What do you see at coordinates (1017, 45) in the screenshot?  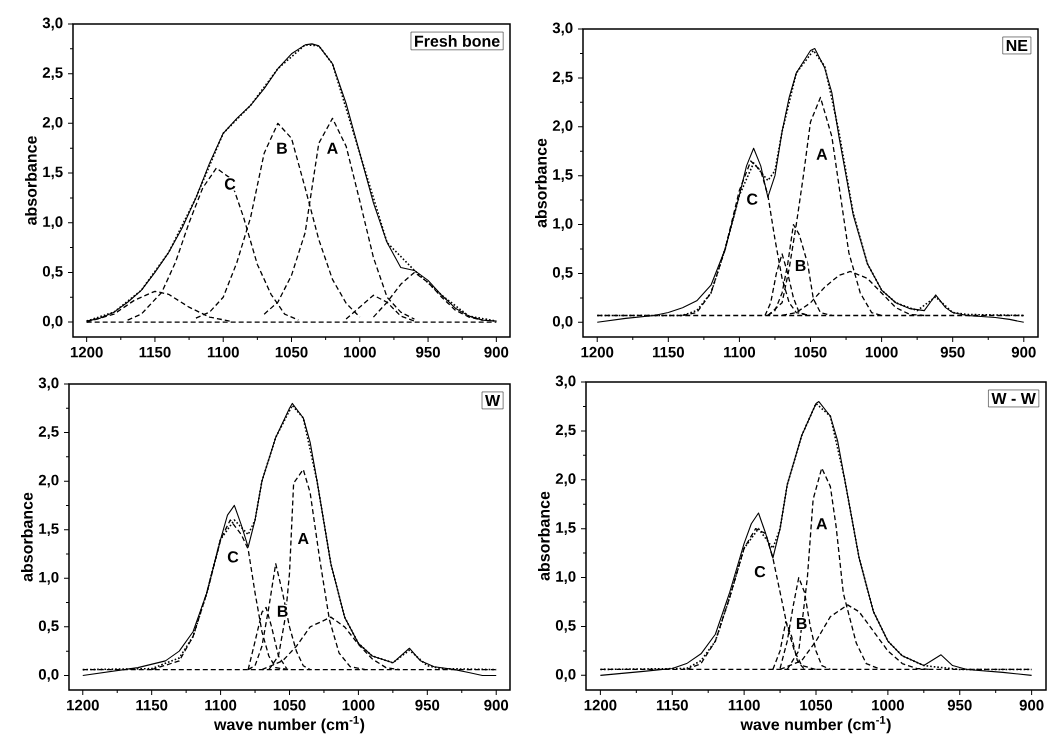 I see `text: NE` at bounding box center [1017, 45].